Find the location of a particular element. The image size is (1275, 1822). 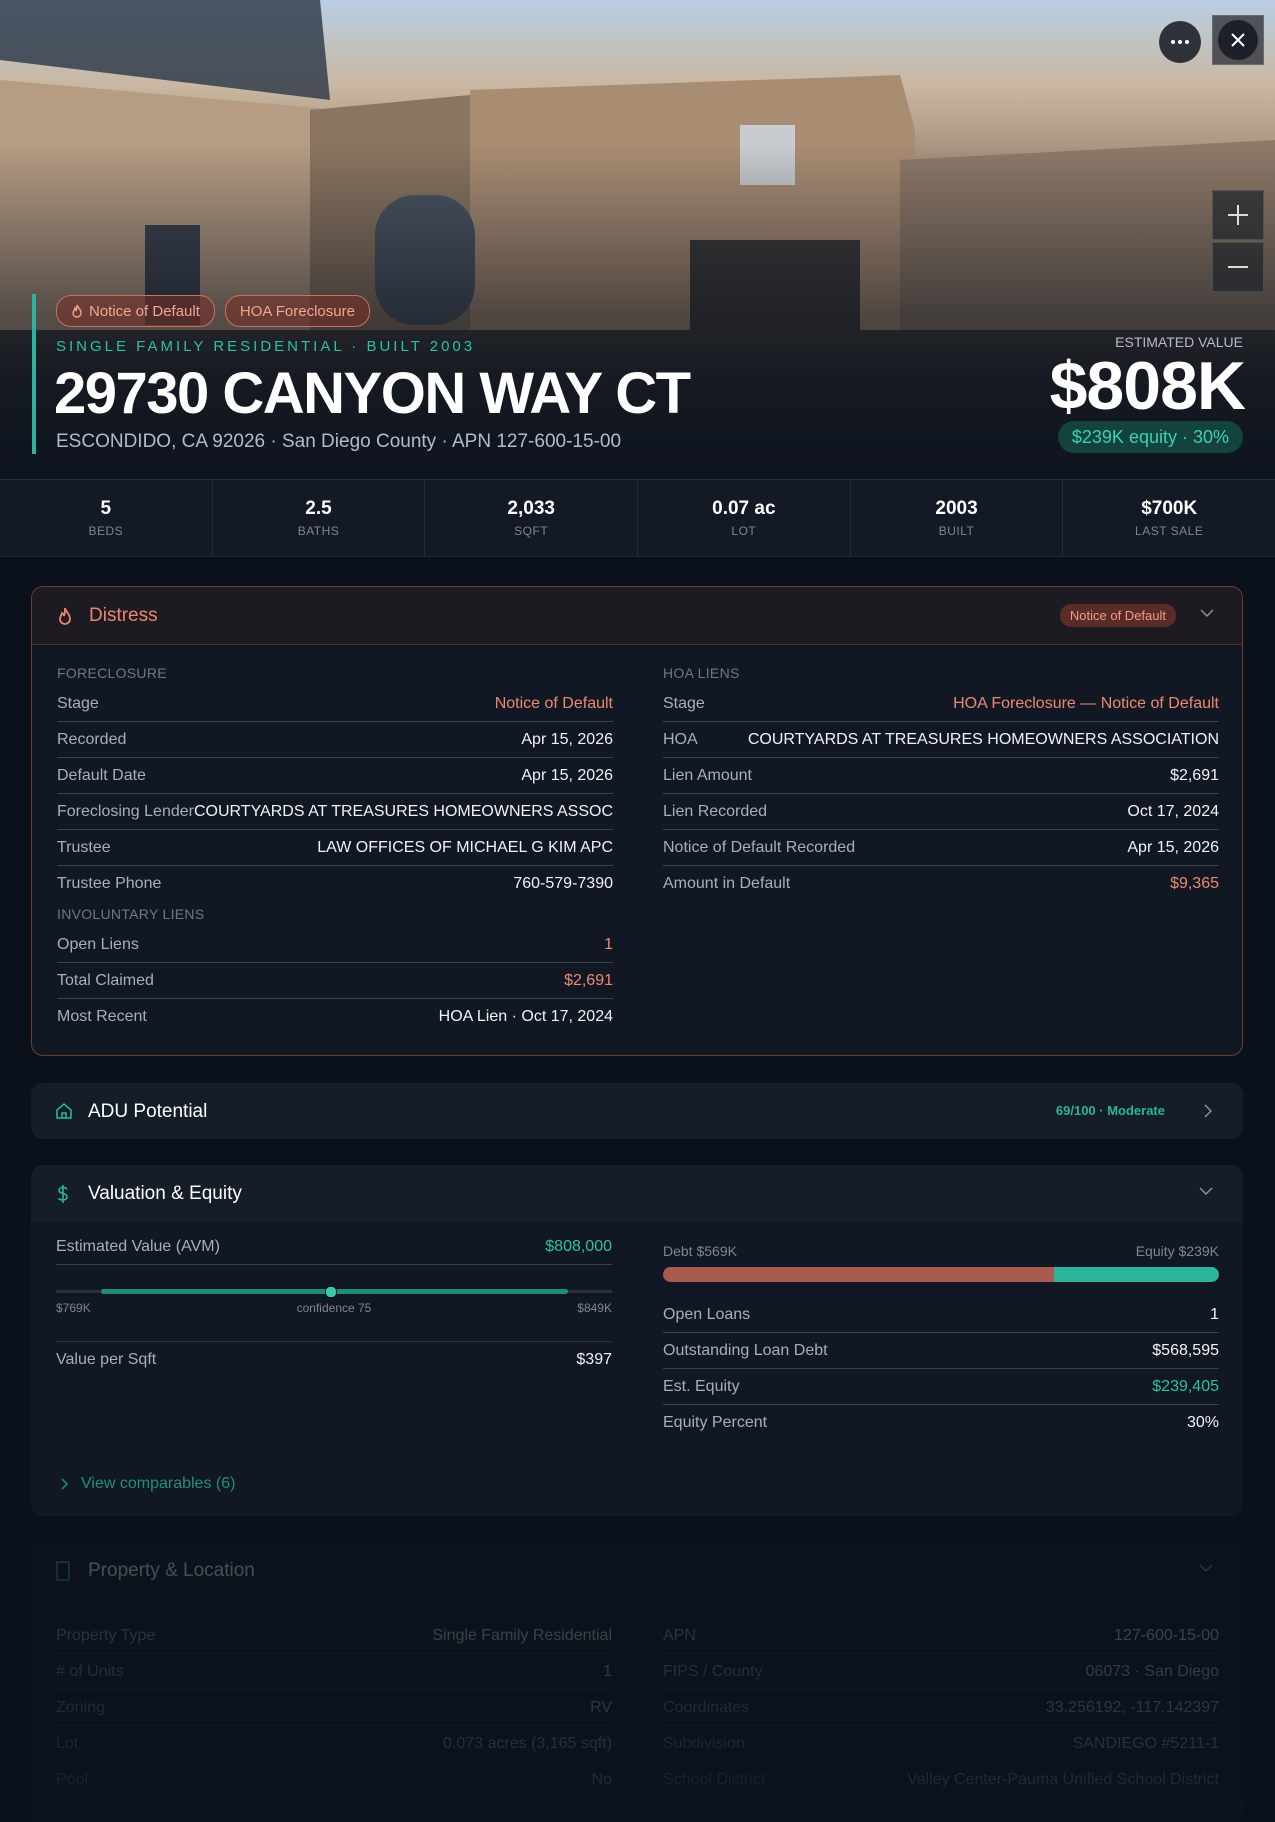

close-icon is located at coordinates (1238, 40).